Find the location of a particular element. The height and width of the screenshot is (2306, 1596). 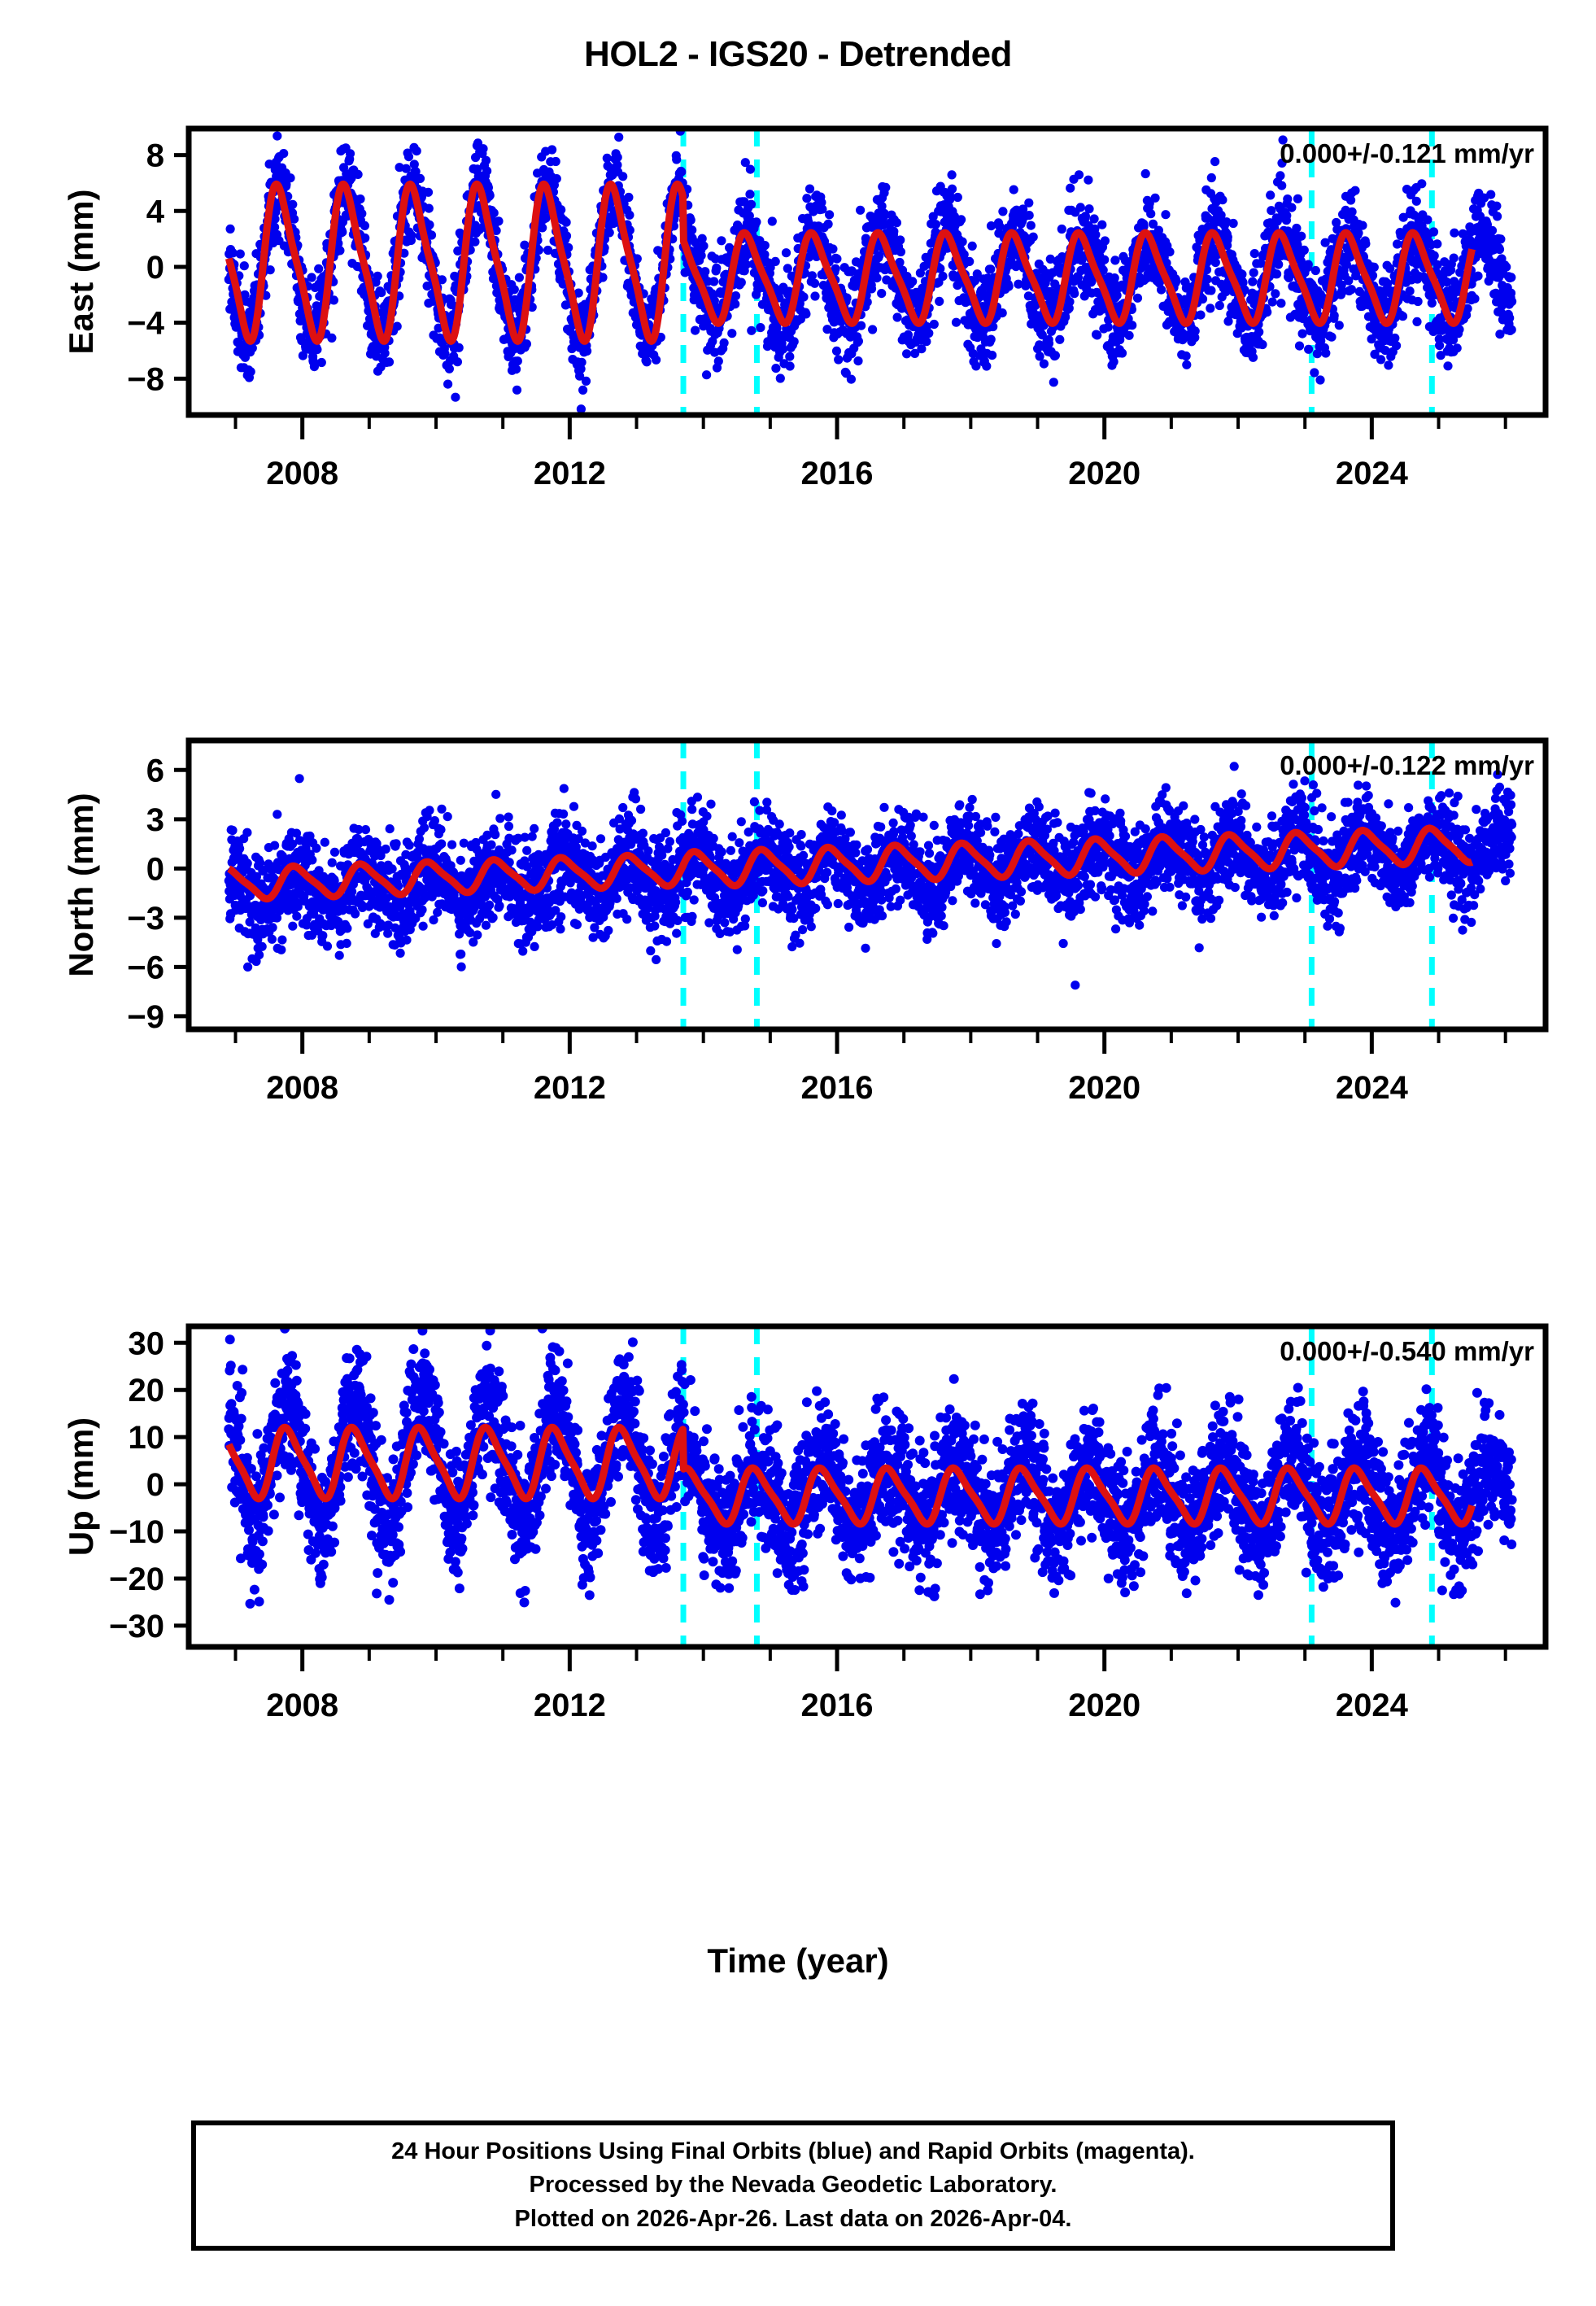

axis-frame-east is located at coordinates (867, 271).